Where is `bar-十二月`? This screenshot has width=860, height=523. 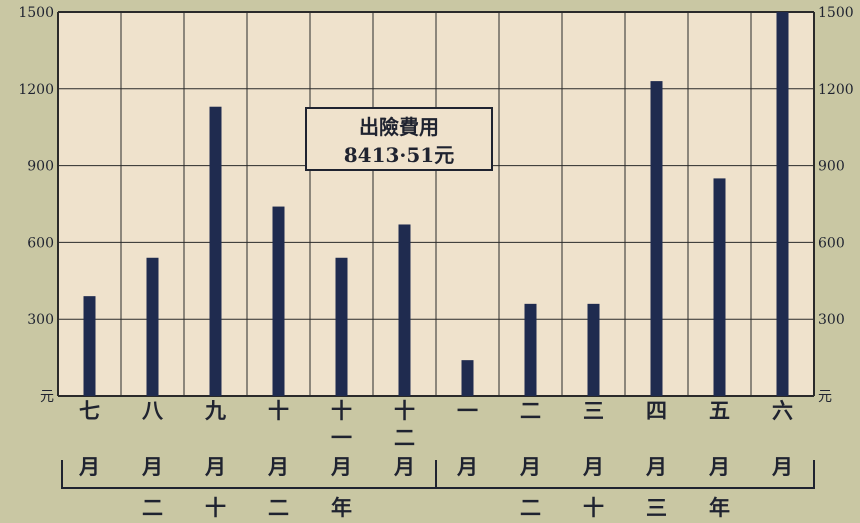 bar-十二月 is located at coordinates (404, 310).